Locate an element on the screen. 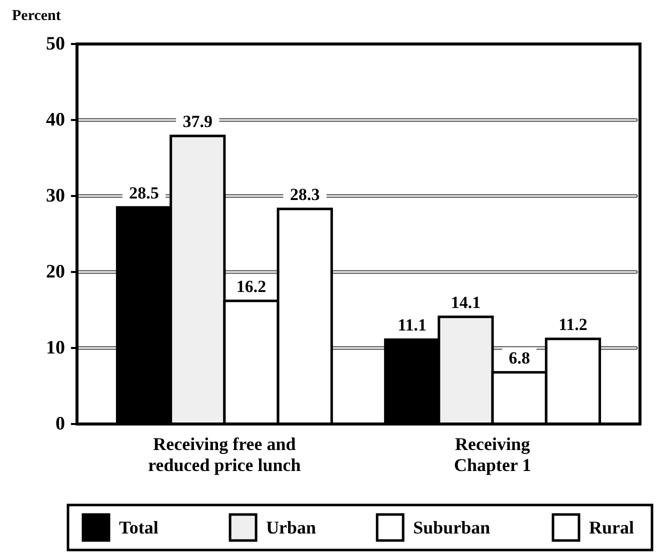 The image size is (663, 558). legend-label: Urban is located at coordinates (291, 528).